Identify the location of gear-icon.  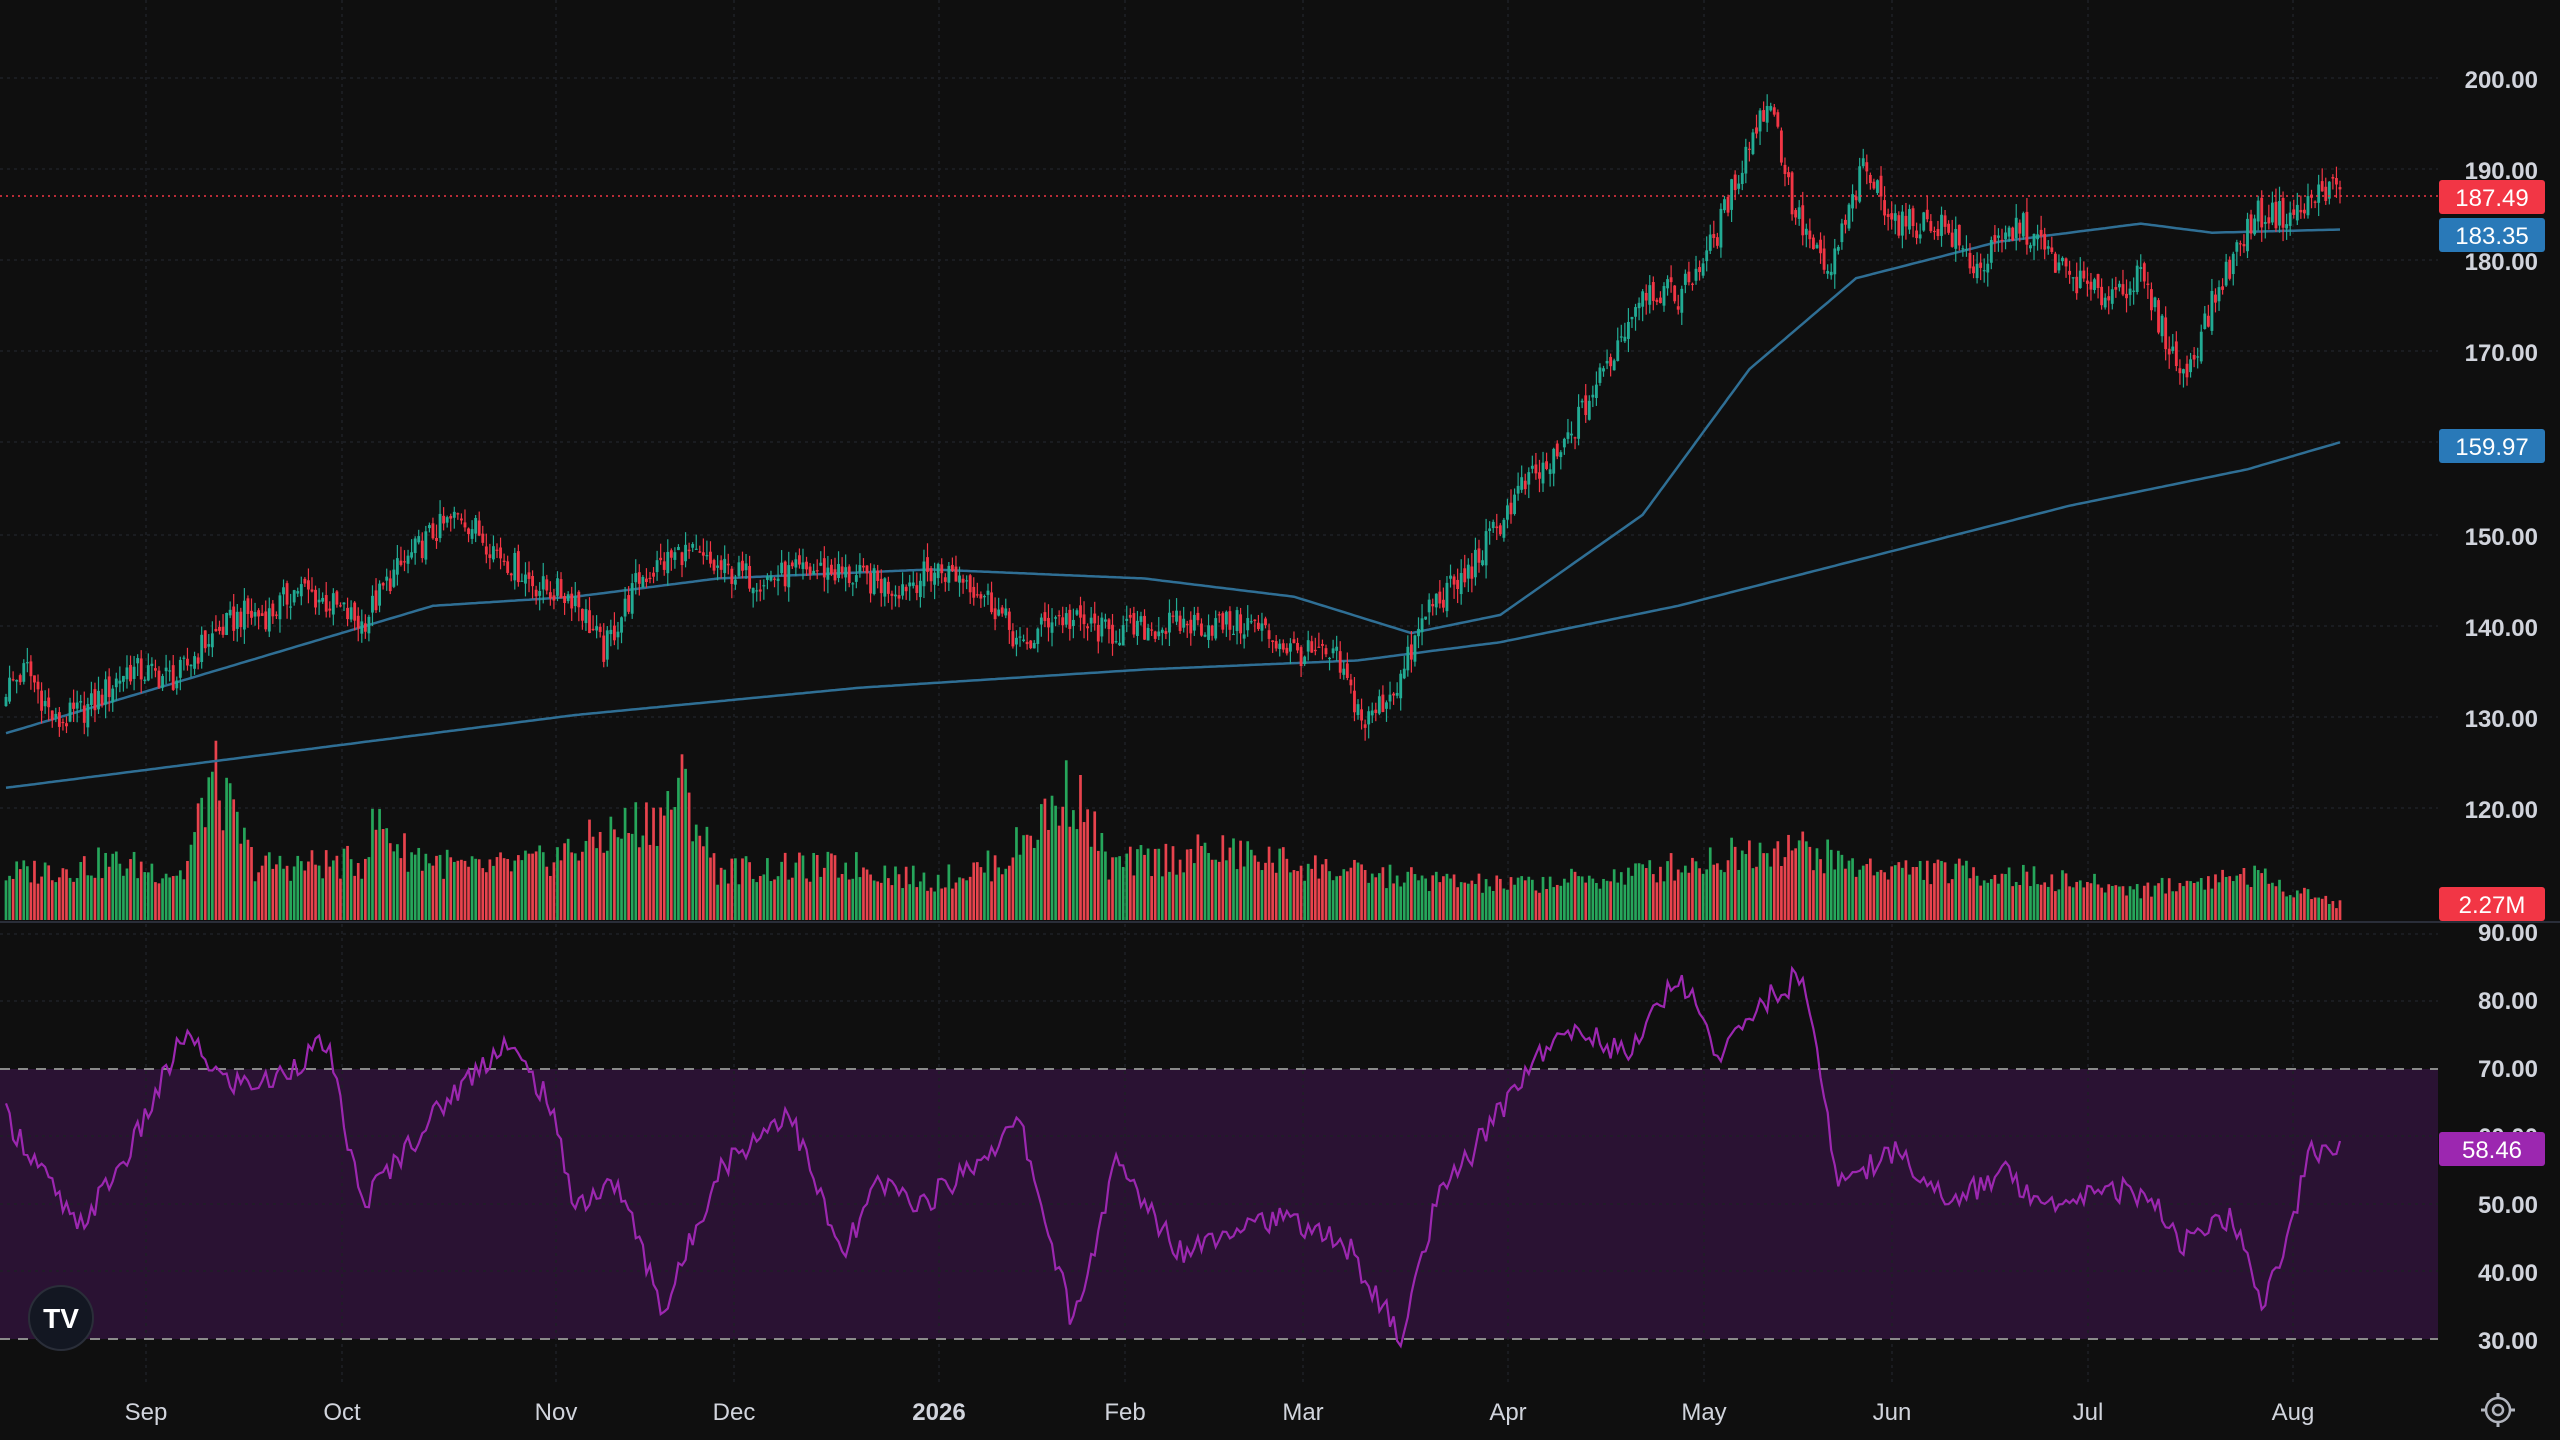
(2498, 1410).